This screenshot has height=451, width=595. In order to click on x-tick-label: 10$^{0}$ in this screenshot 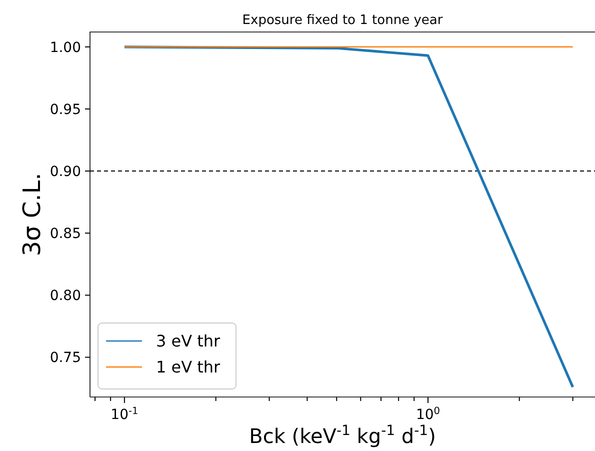, I will do `click(428, 414)`.